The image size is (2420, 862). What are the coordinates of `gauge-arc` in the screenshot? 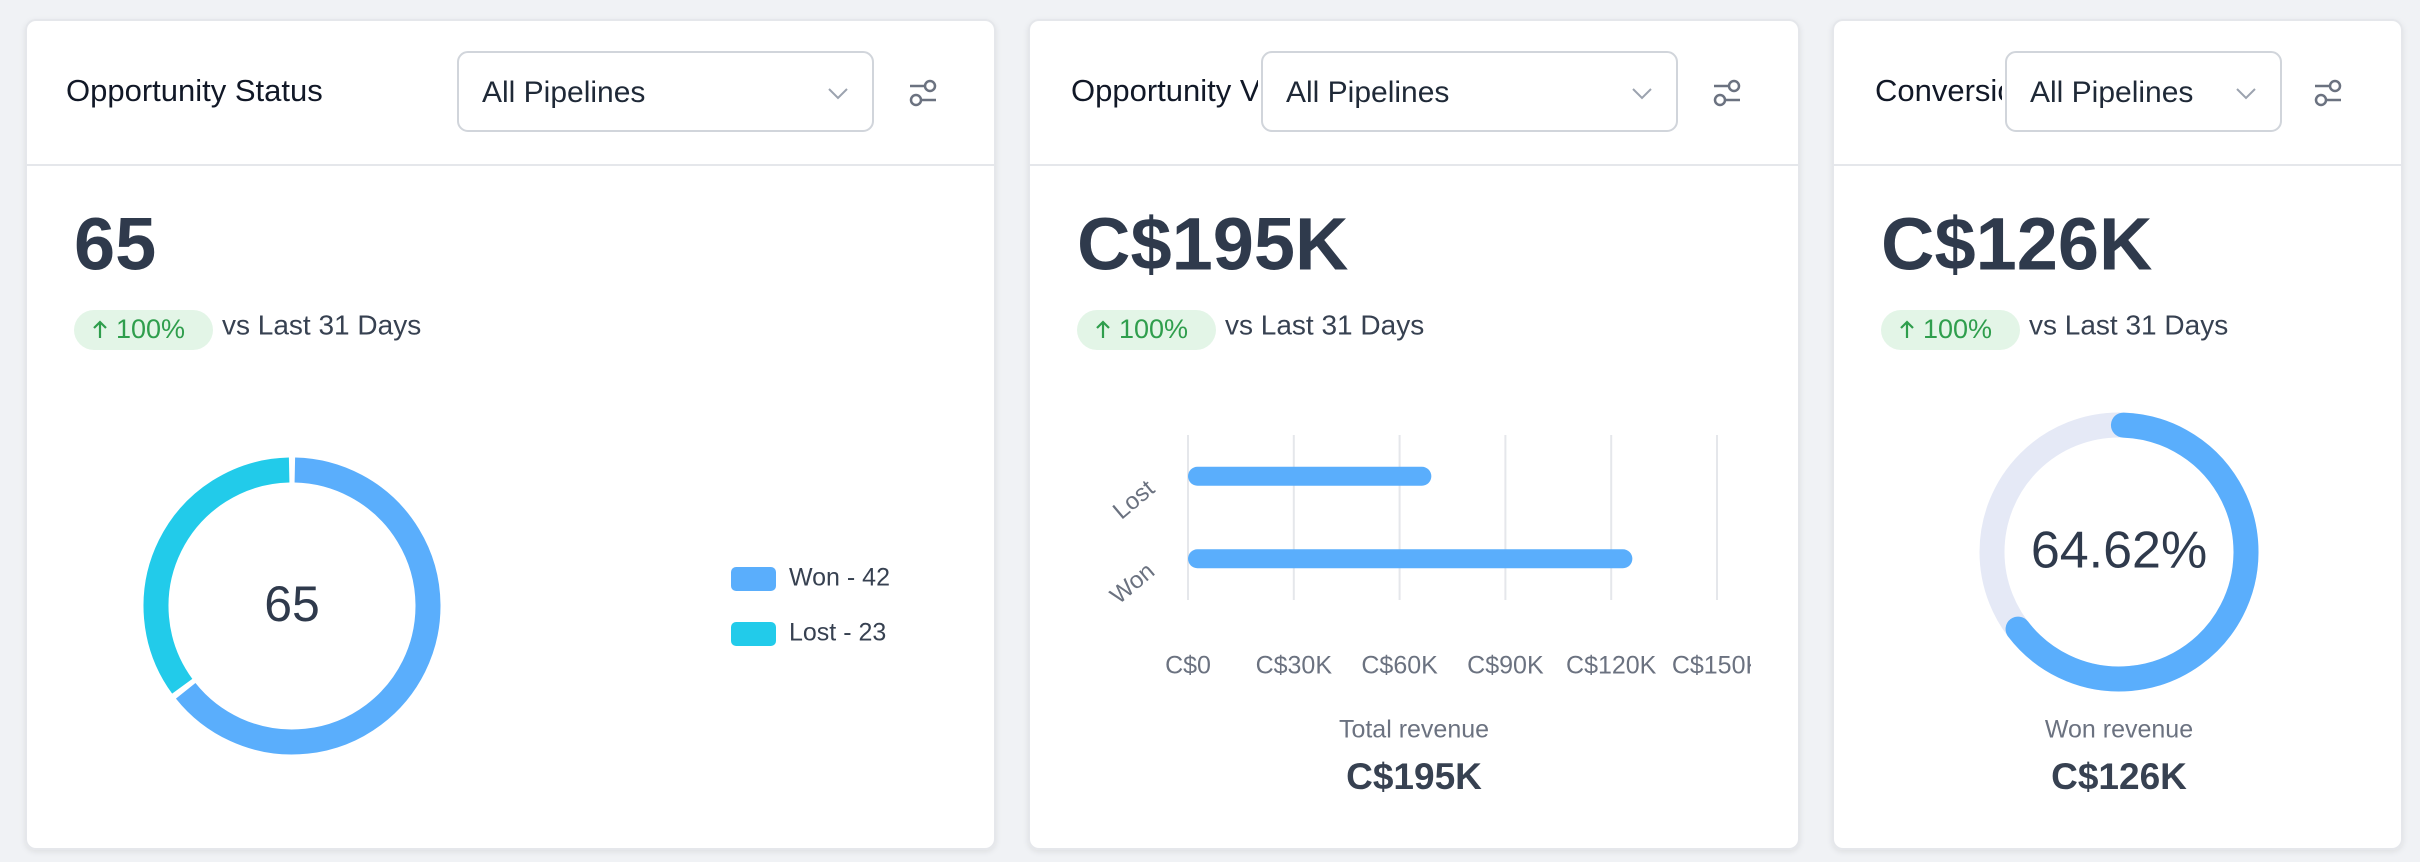 It's located at (2132, 552).